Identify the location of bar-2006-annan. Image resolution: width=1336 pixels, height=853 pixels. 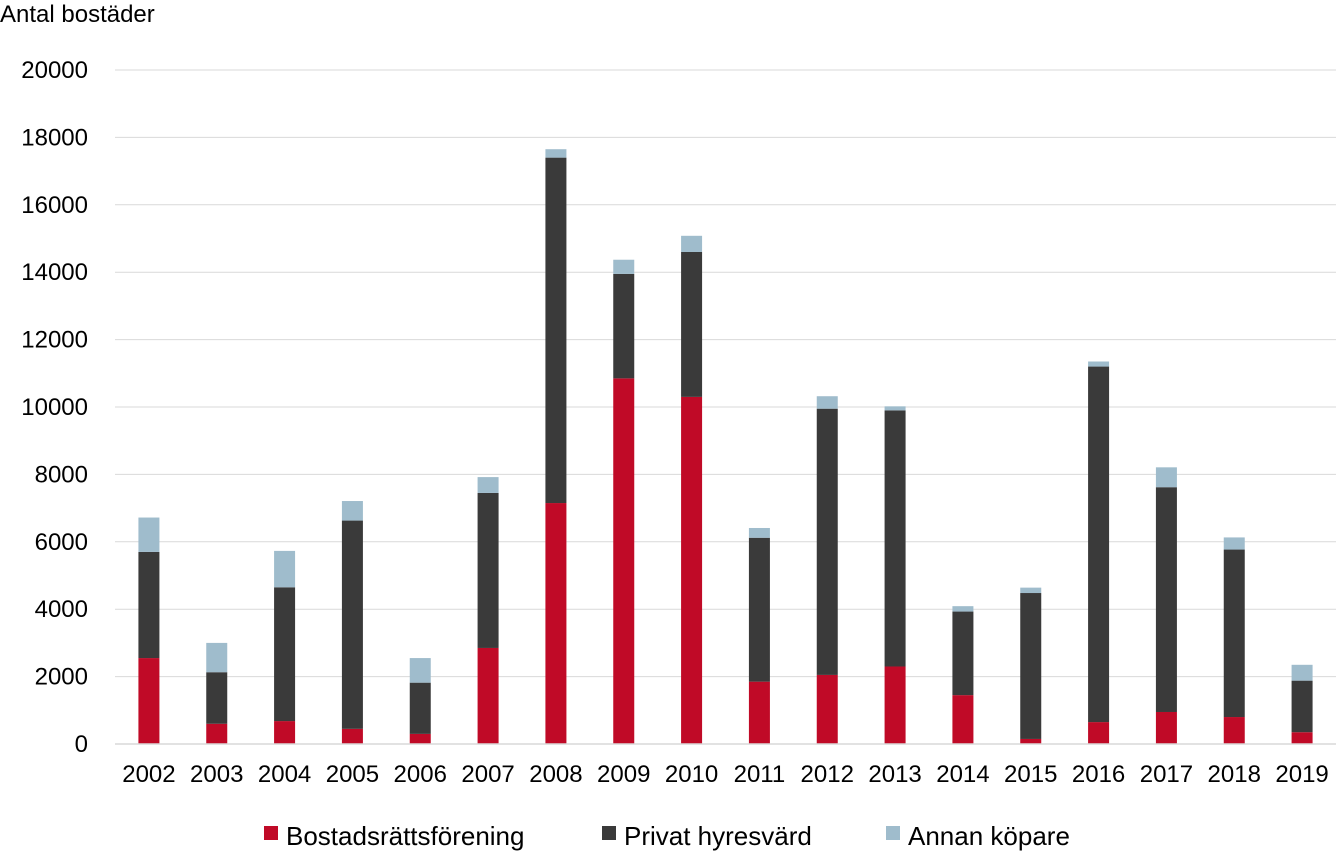
(420, 670).